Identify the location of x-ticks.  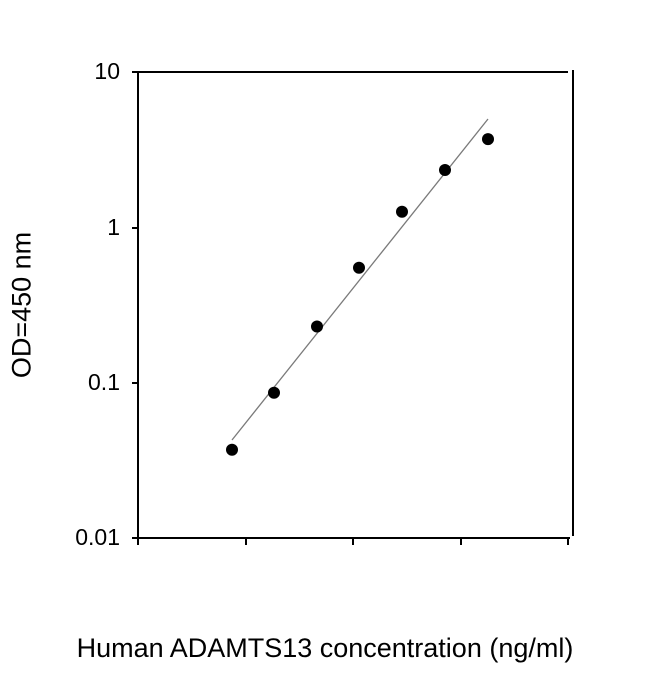
(353, 541).